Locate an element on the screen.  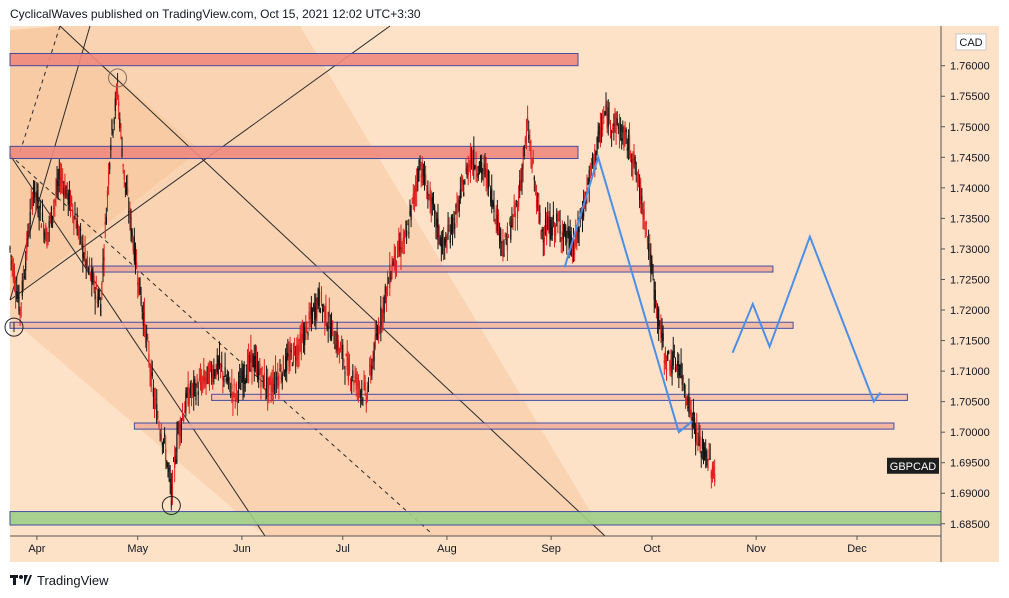
pivot-marker is located at coordinates (118, 78).